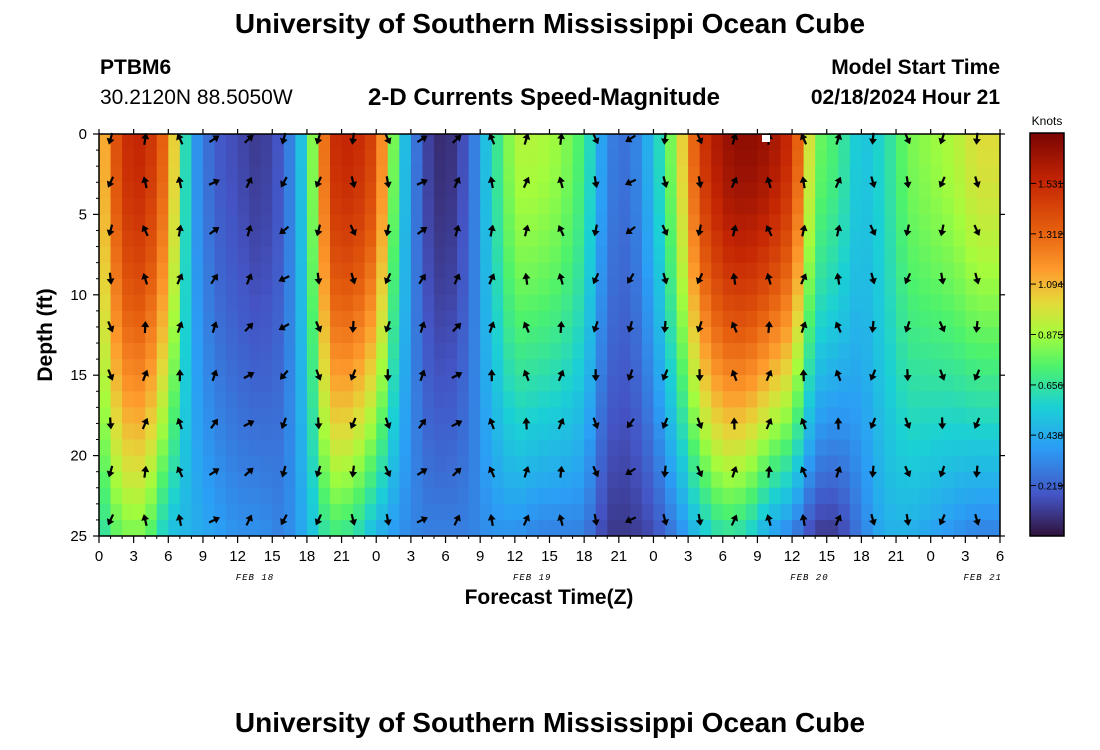 This screenshot has height=750, width=1100. What do you see at coordinates (1050, 386) in the screenshot?
I see `colorbar-tick-label: 0.656` at bounding box center [1050, 386].